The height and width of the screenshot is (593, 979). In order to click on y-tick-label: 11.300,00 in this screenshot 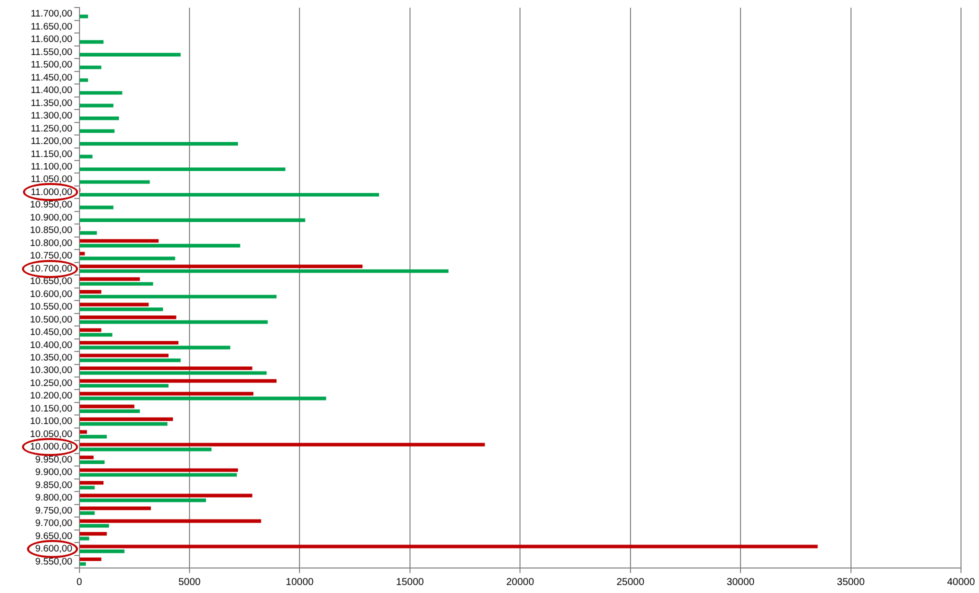, I will do `click(51, 116)`.